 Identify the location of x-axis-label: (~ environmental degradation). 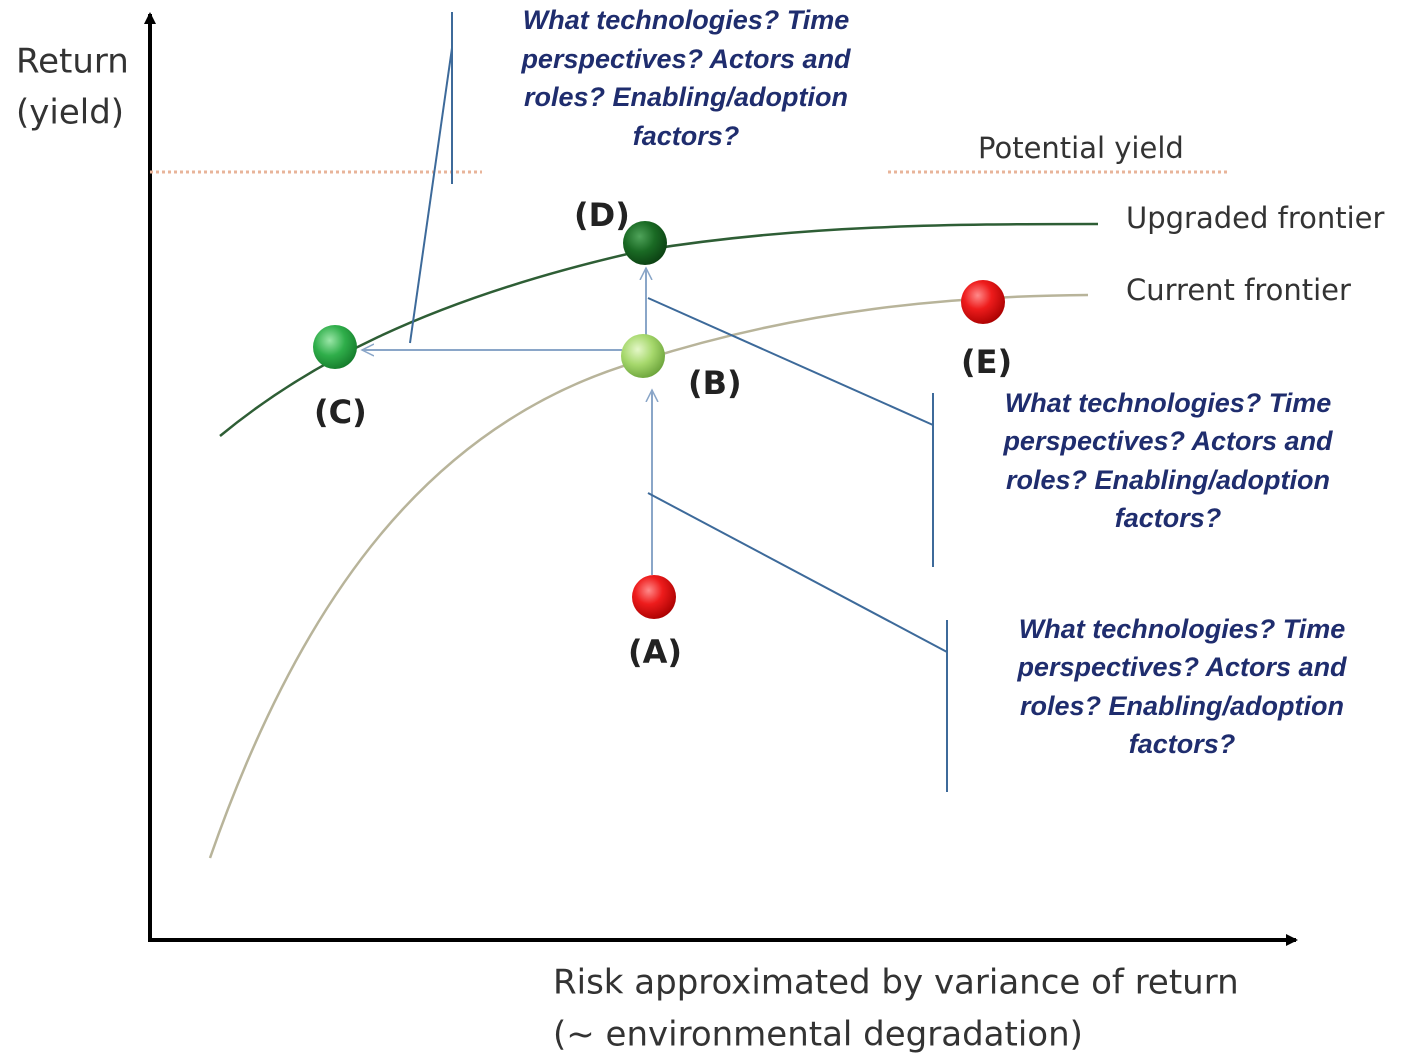
(818, 1035).